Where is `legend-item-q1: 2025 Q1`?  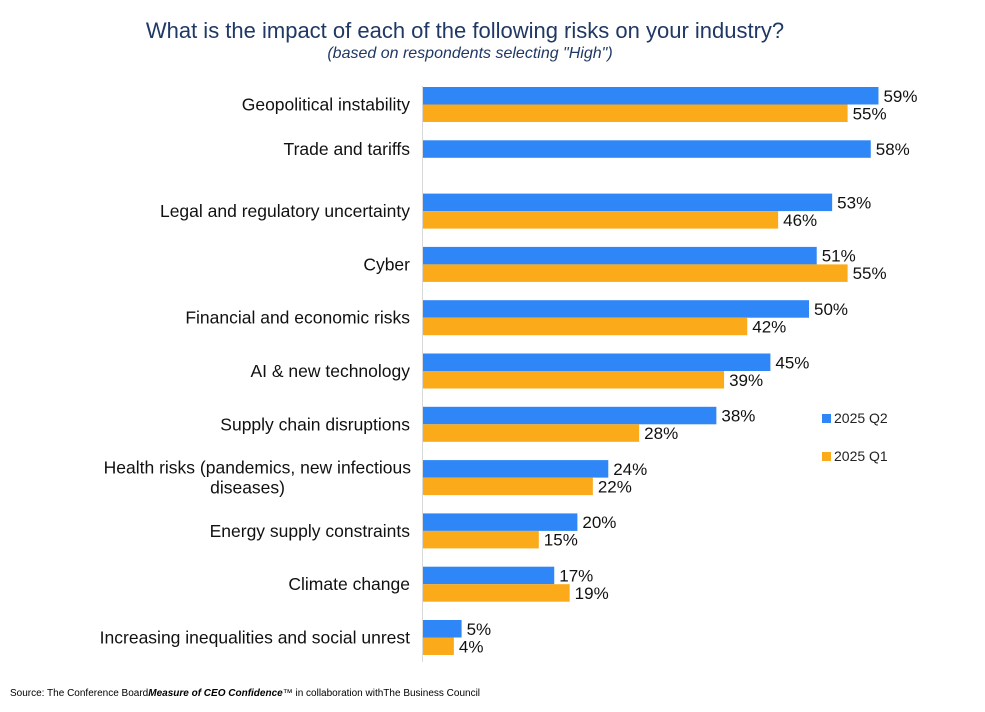 legend-item-q1: 2025 Q1 is located at coordinates (855, 456).